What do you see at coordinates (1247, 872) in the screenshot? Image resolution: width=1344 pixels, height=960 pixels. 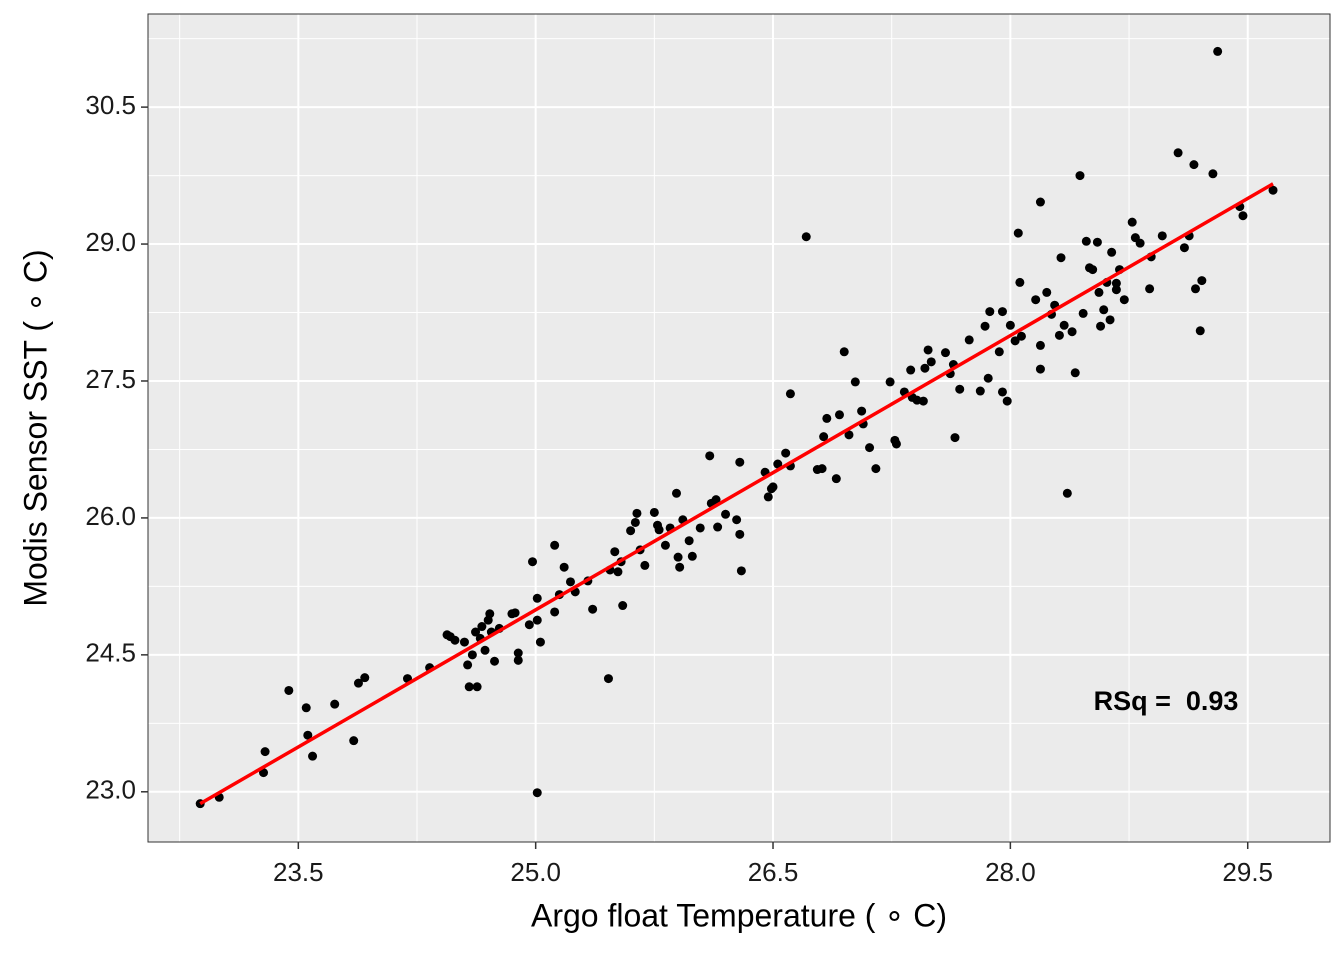 I see `x-tick-label: 29.5` at bounding box center [1247, 872].